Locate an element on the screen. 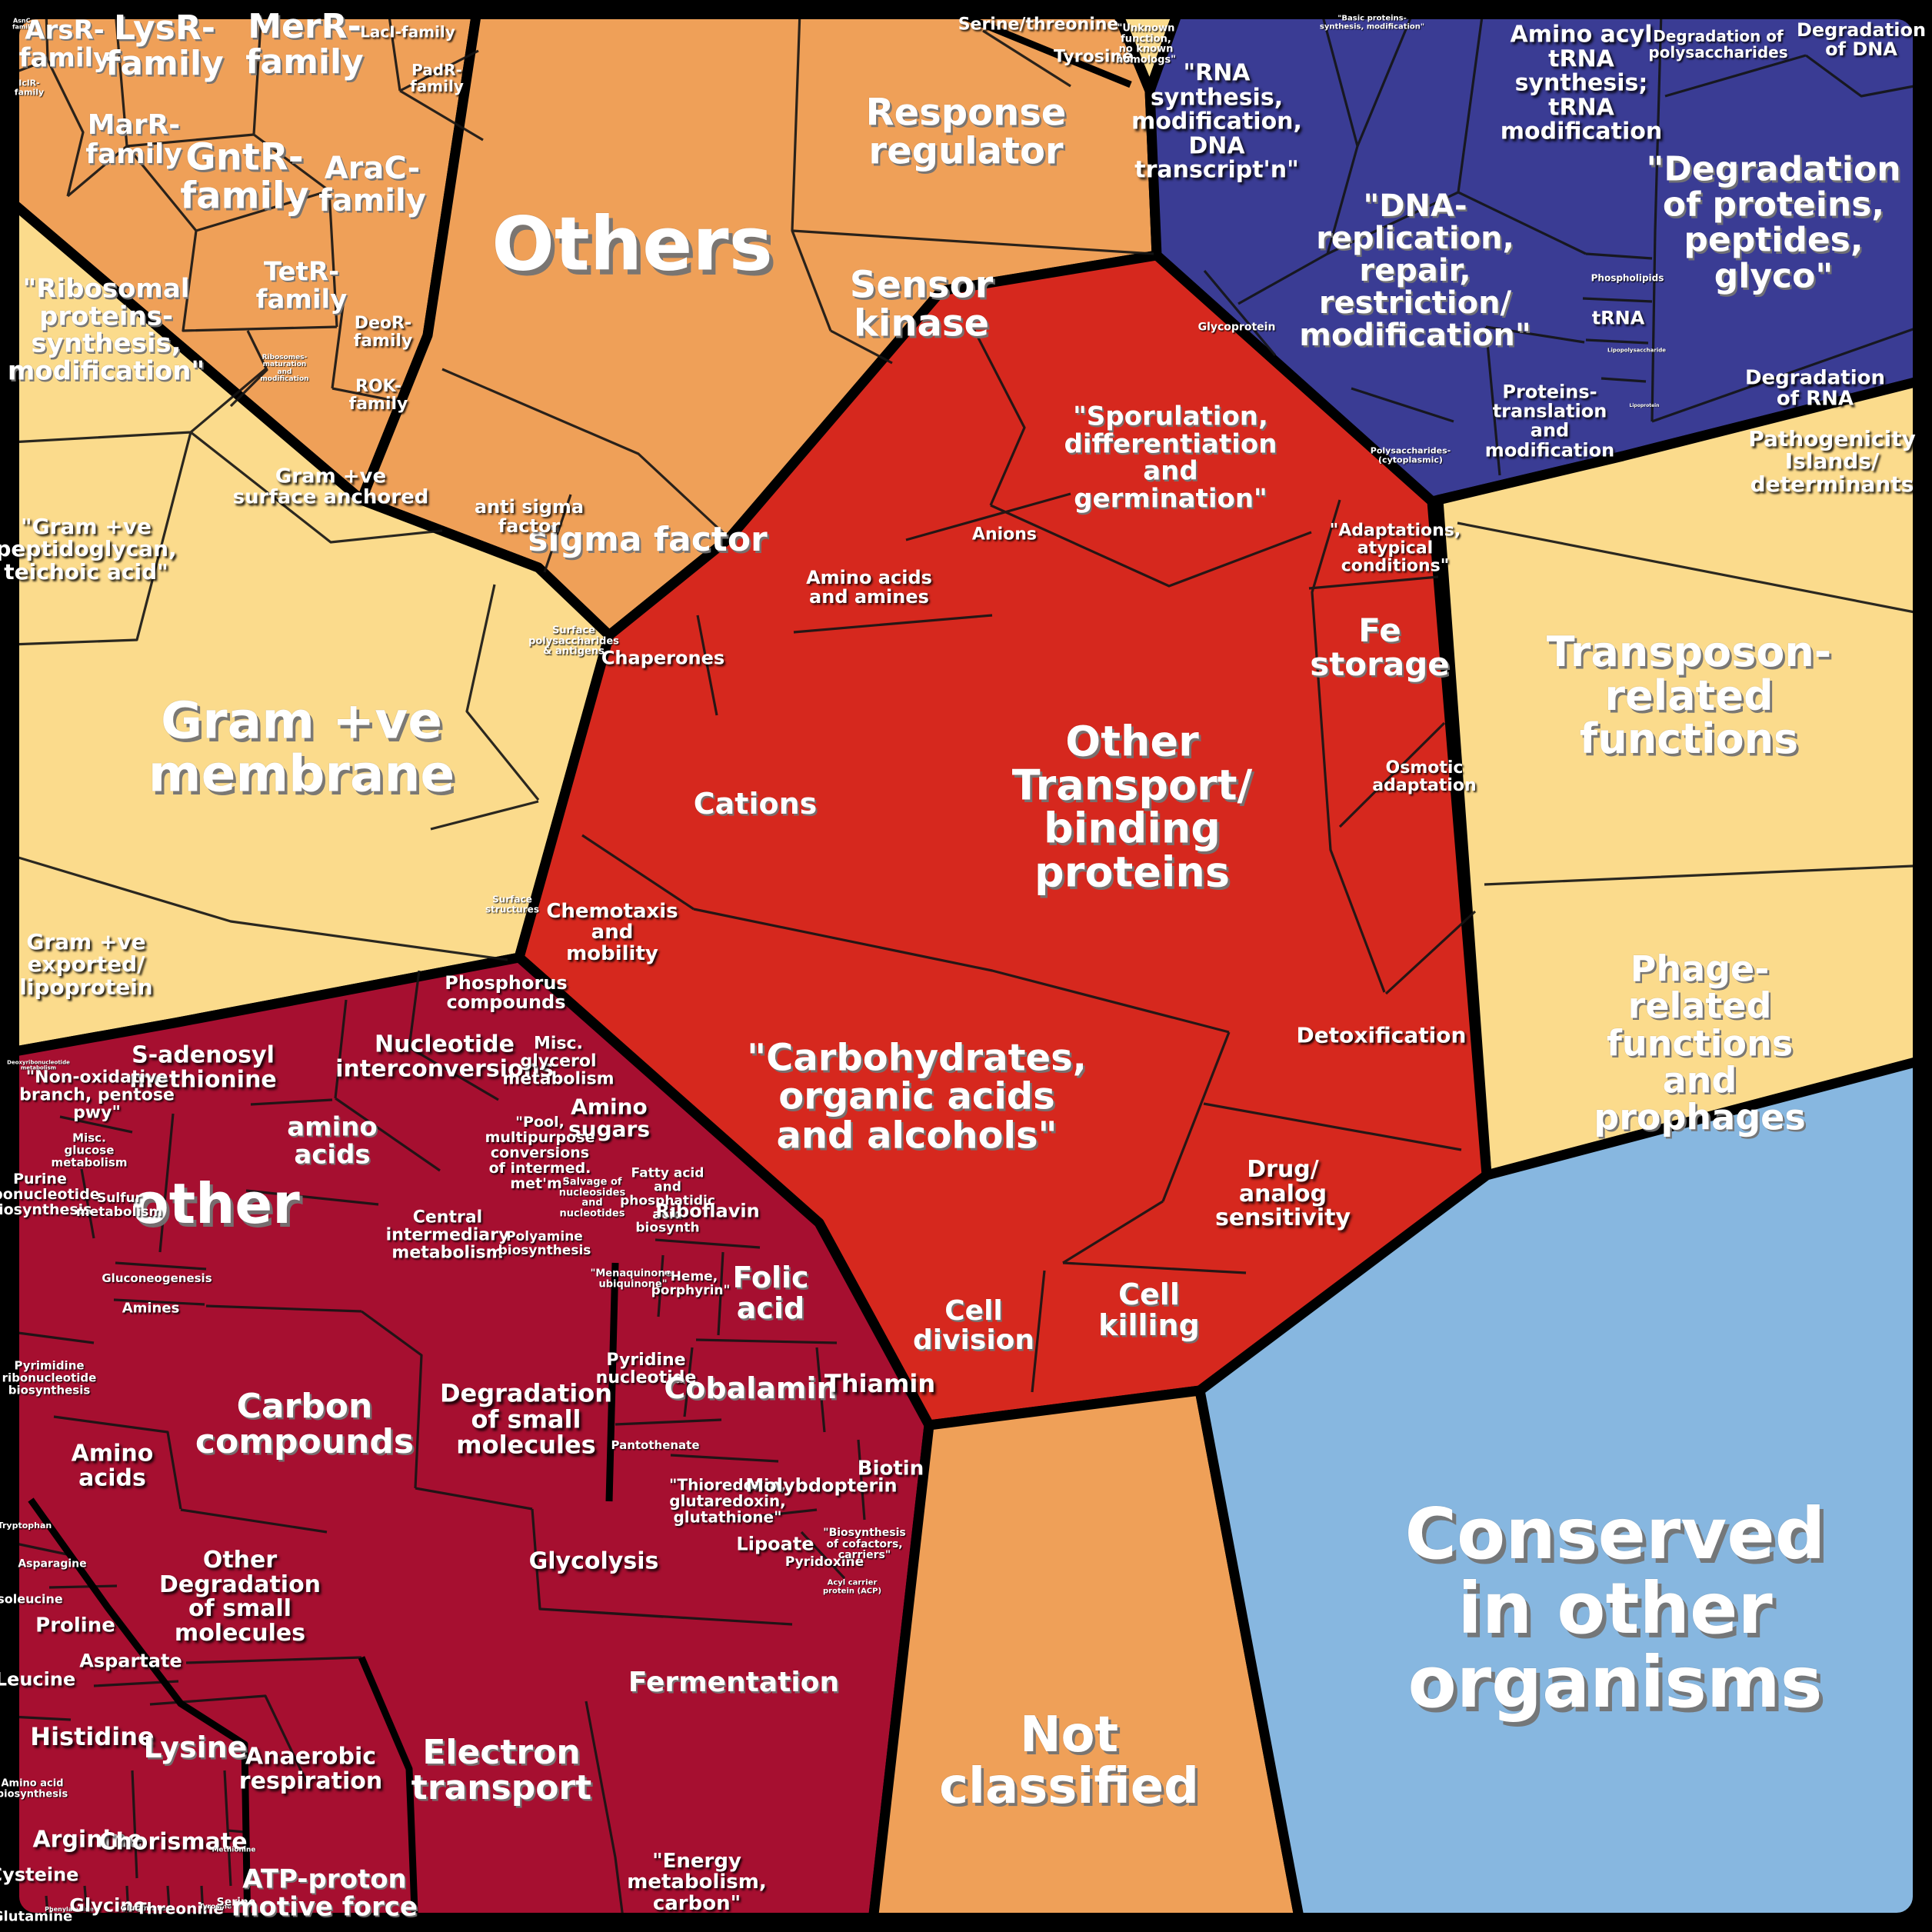  region-mobile-elements is located at coordinates (1680, 778).